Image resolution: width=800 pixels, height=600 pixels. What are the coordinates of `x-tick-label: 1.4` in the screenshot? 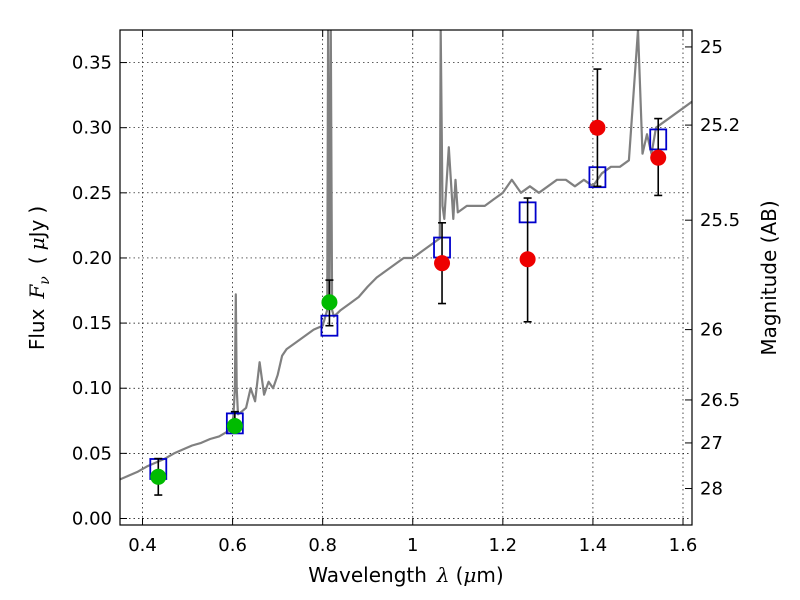 It's located at (593, 545).